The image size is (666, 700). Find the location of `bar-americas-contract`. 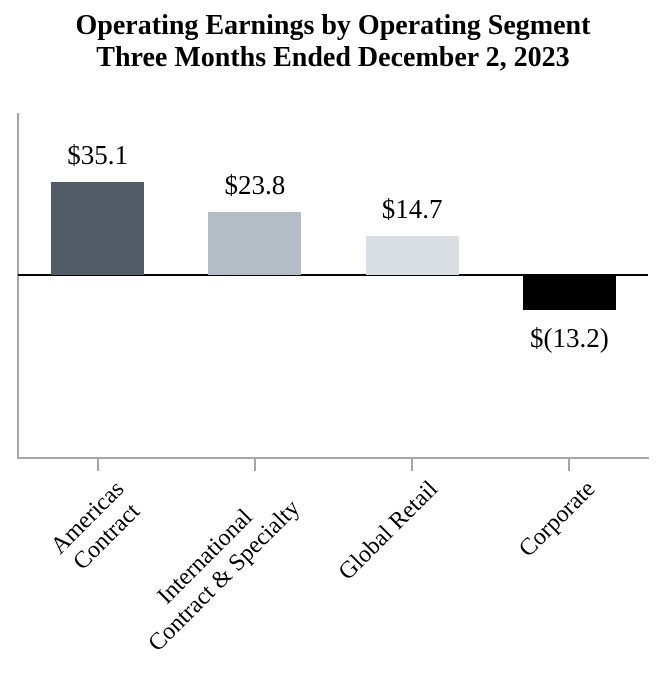

bar-americas-contract is located at coordinates (98, 228).